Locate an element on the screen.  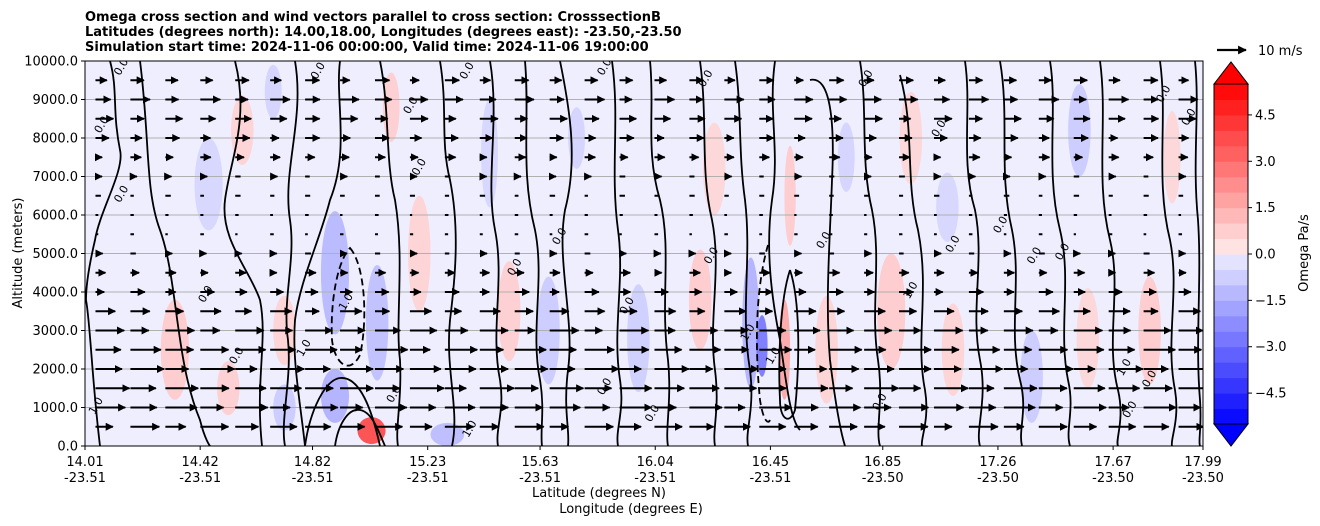
y-tick-label: 8000.0 is located at coordinates (56, 139).